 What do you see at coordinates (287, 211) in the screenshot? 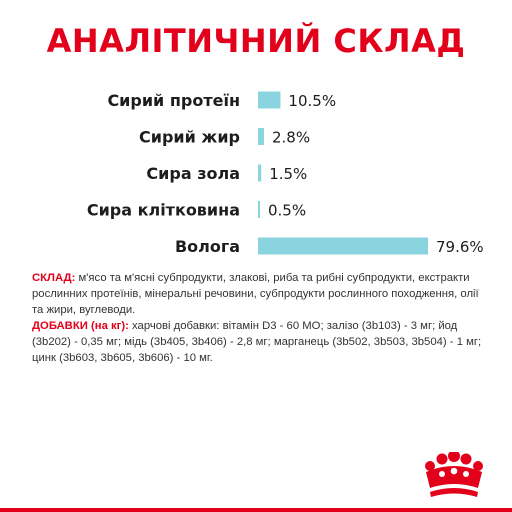
I see `bar-value-label: 0.5%` at bounding box center [287, 211].